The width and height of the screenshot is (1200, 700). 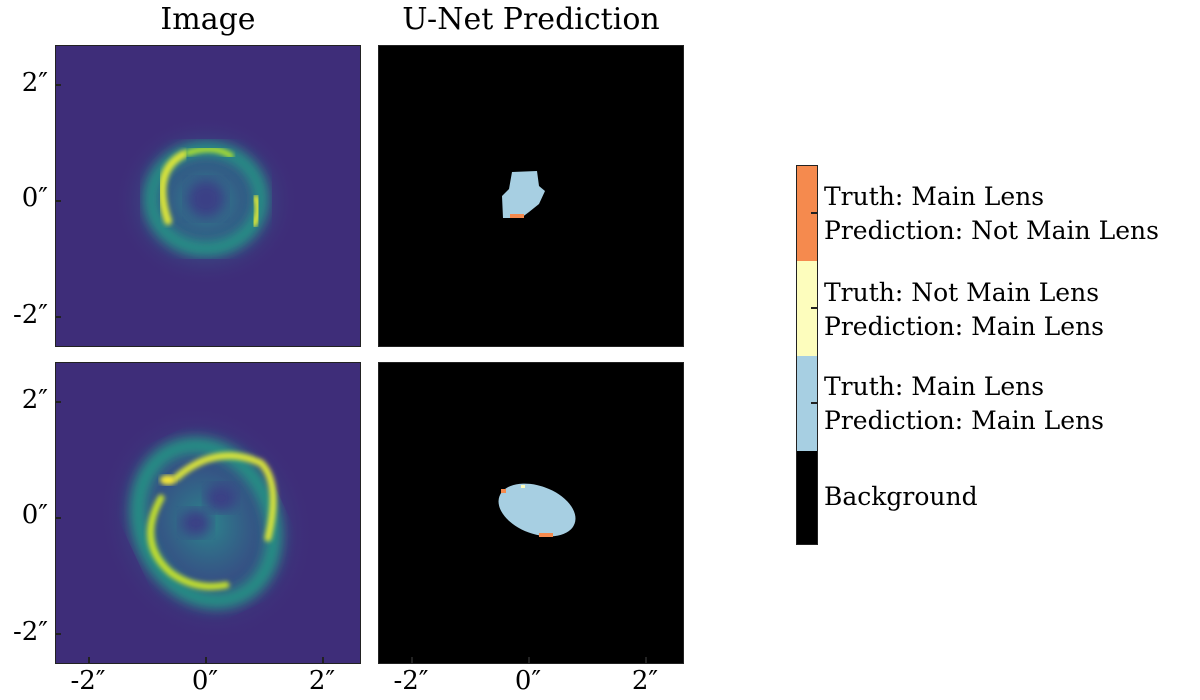 I want to click on lensed-knot, so click(x=168, y=480).